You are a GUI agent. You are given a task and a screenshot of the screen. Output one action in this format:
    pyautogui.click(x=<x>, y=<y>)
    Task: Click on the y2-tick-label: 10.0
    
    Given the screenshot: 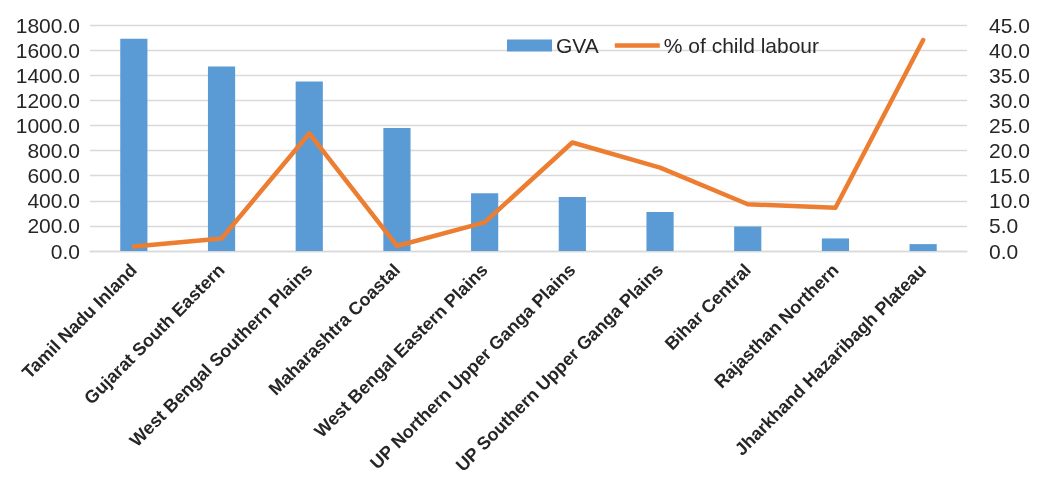 What is the action you would take?
    pyautogui.click(x=1009, y=201)
    